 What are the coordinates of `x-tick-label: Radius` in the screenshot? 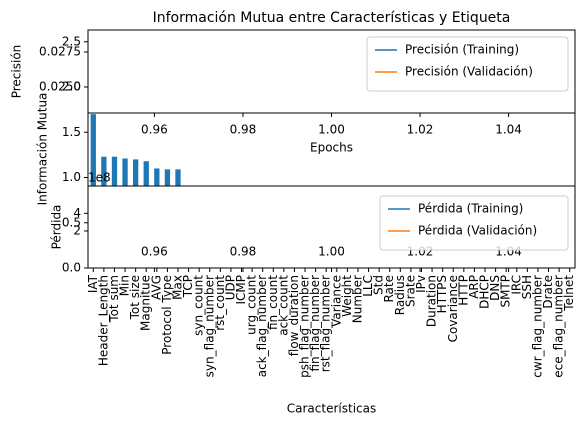 It's located at (400, 295).